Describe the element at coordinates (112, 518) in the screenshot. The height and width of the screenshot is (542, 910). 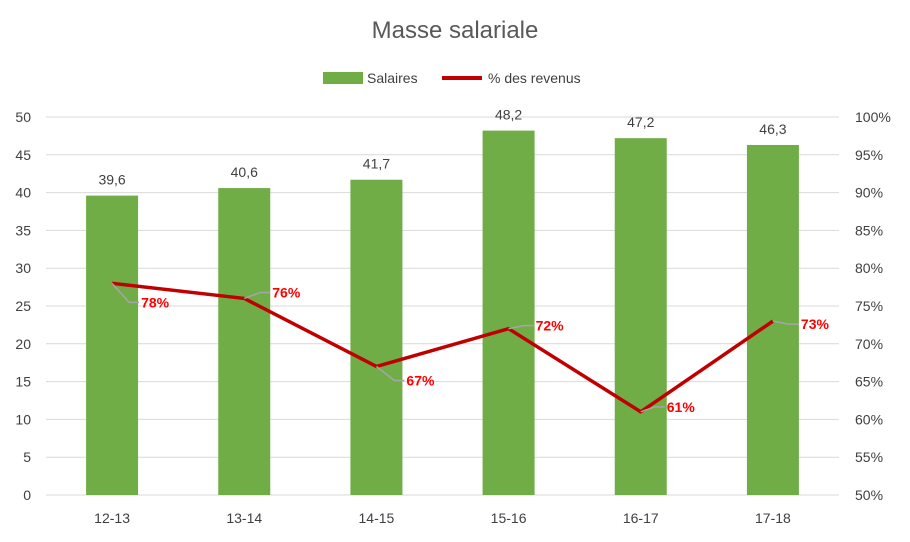
I see `x-tick: 12-13` at that location.